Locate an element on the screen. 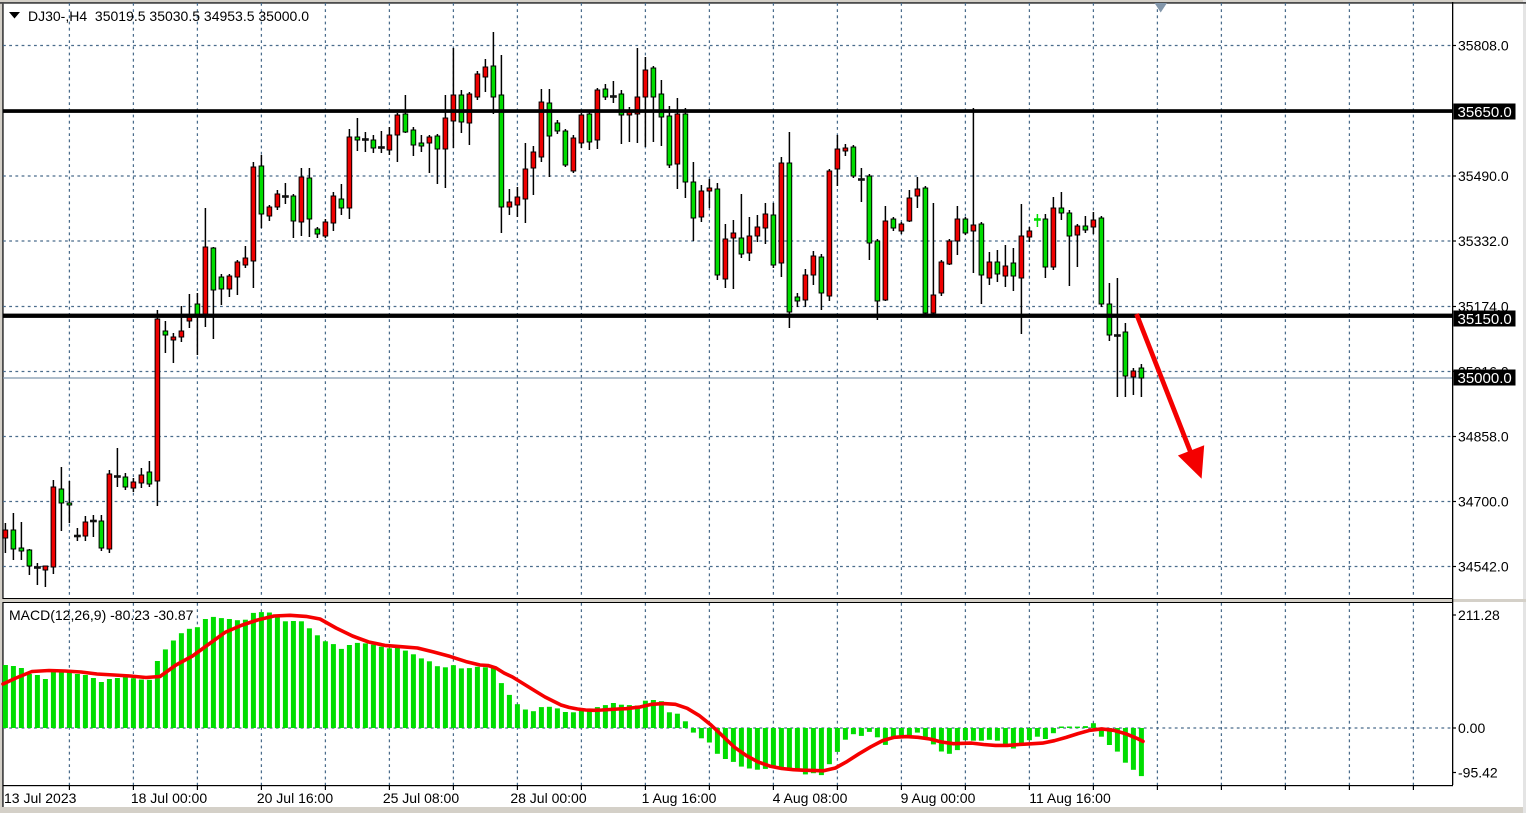 The height and width of the screenshot is (813, 1526). svg-text: 20 Jul 16:00 is located at coordinates (295, 798).